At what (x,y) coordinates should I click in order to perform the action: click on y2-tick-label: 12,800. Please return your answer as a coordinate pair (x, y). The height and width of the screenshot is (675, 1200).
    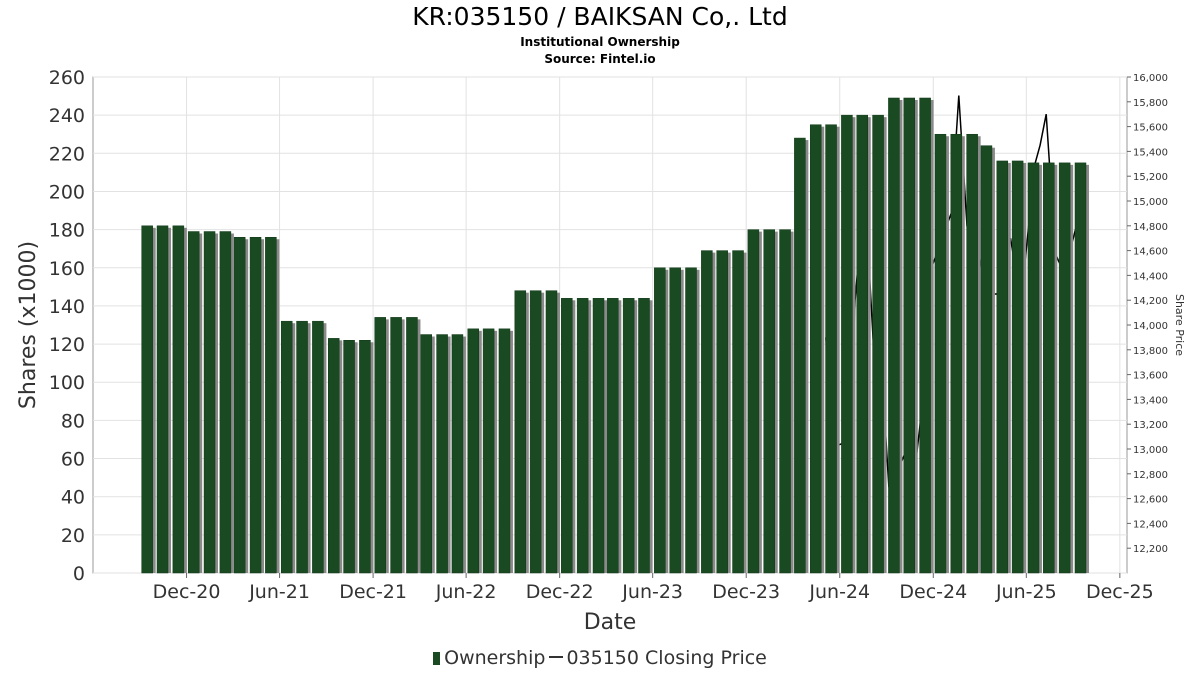
    Looking at the image, I should click on (1150, 475).